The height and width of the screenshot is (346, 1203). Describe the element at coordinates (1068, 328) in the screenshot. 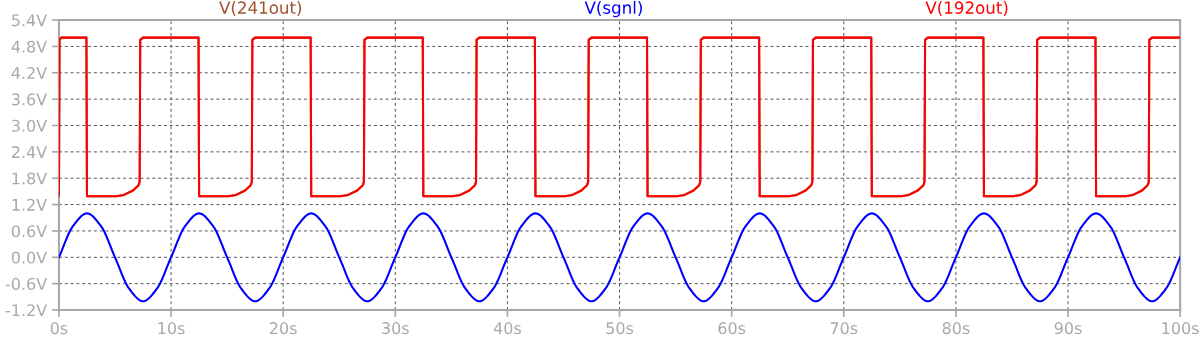

I see `x-tick-label: 90s` at that location.